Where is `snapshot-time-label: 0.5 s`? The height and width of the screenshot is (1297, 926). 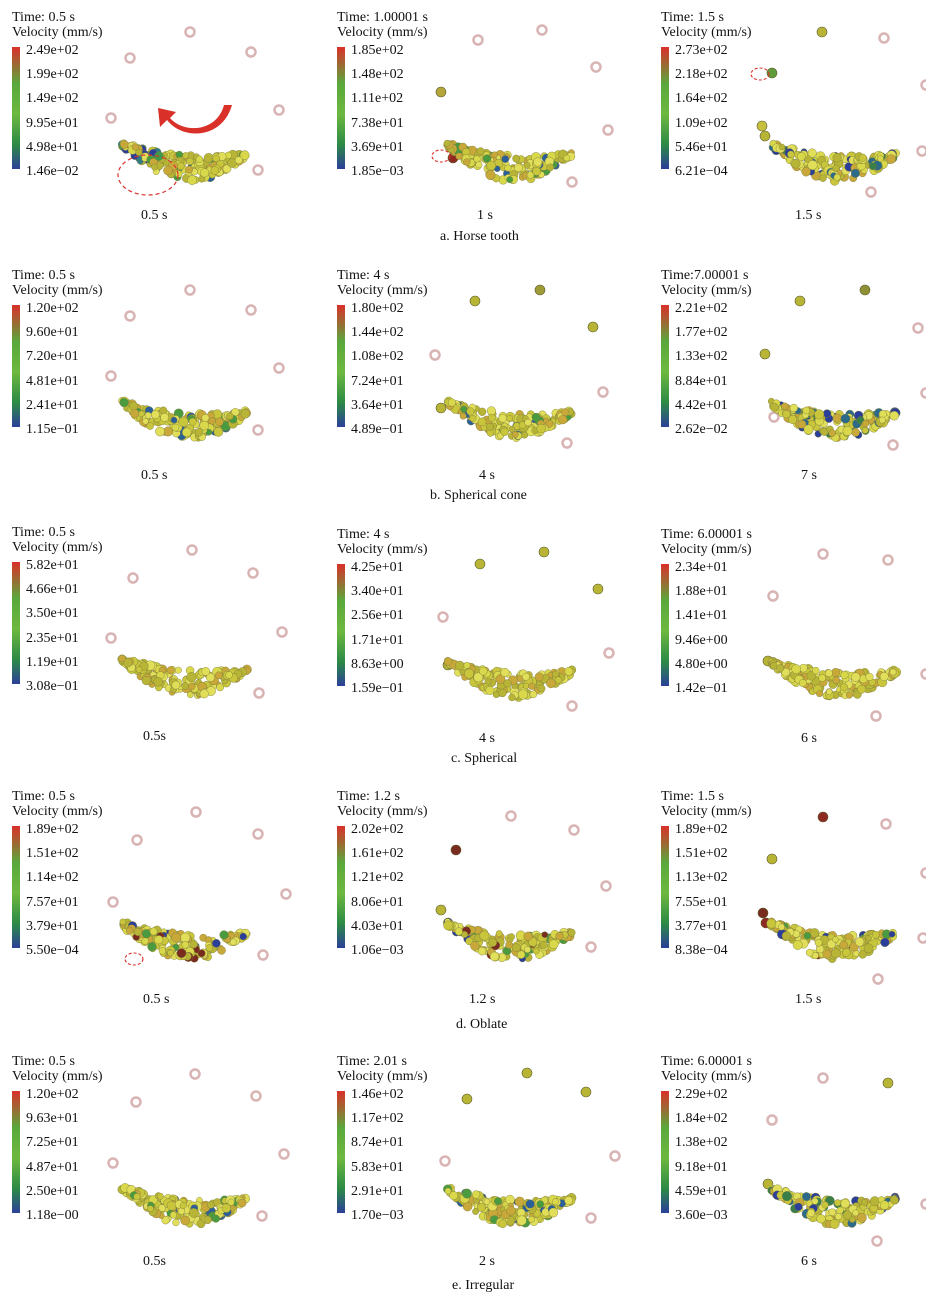
snapshot-time-label: 0.5 s is located at coordinates (156, 999).